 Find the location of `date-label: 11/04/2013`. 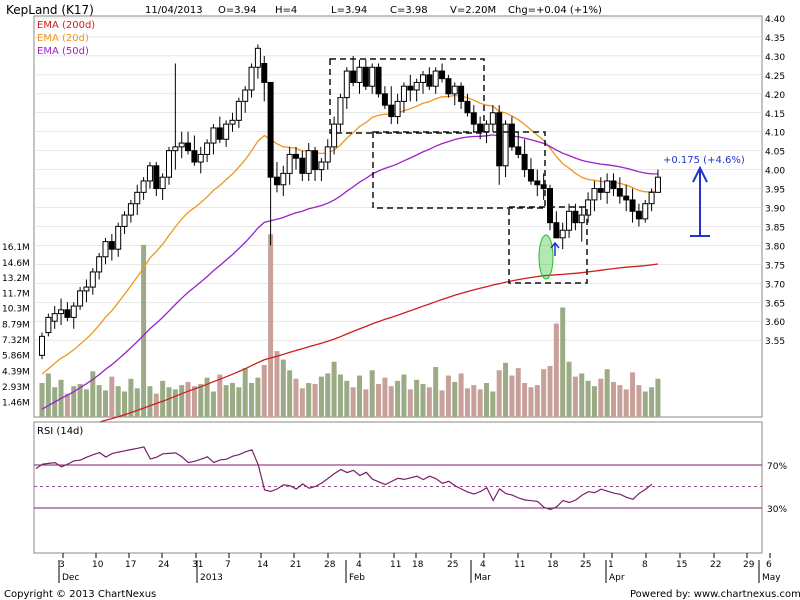

date-label: 11/04/2013 is located at coordinates (174, 10).